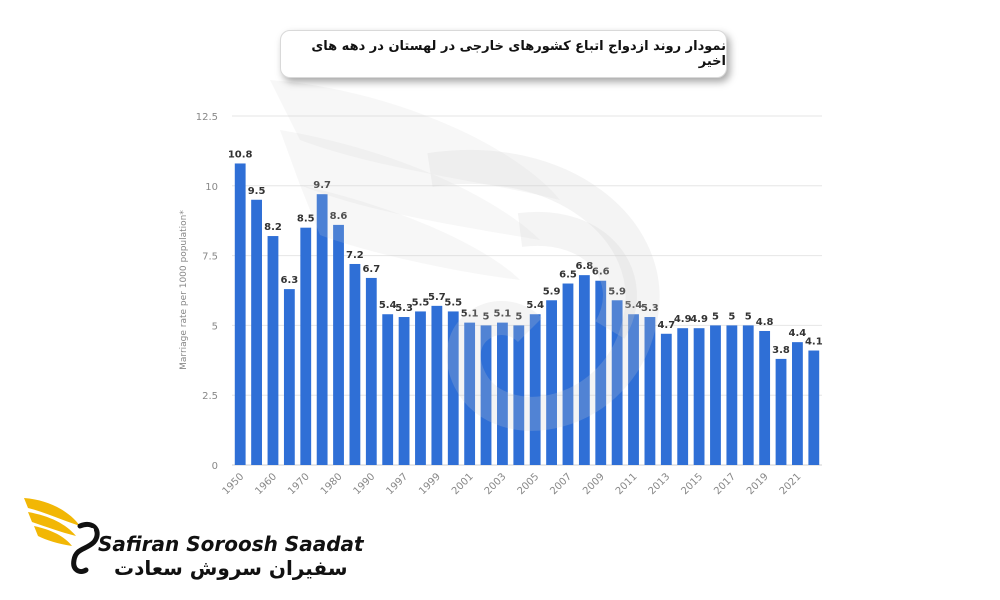  Describe the element at coordinates (257, 191) in the screenshot. I see `bar-value-label: 9.5` at that location.